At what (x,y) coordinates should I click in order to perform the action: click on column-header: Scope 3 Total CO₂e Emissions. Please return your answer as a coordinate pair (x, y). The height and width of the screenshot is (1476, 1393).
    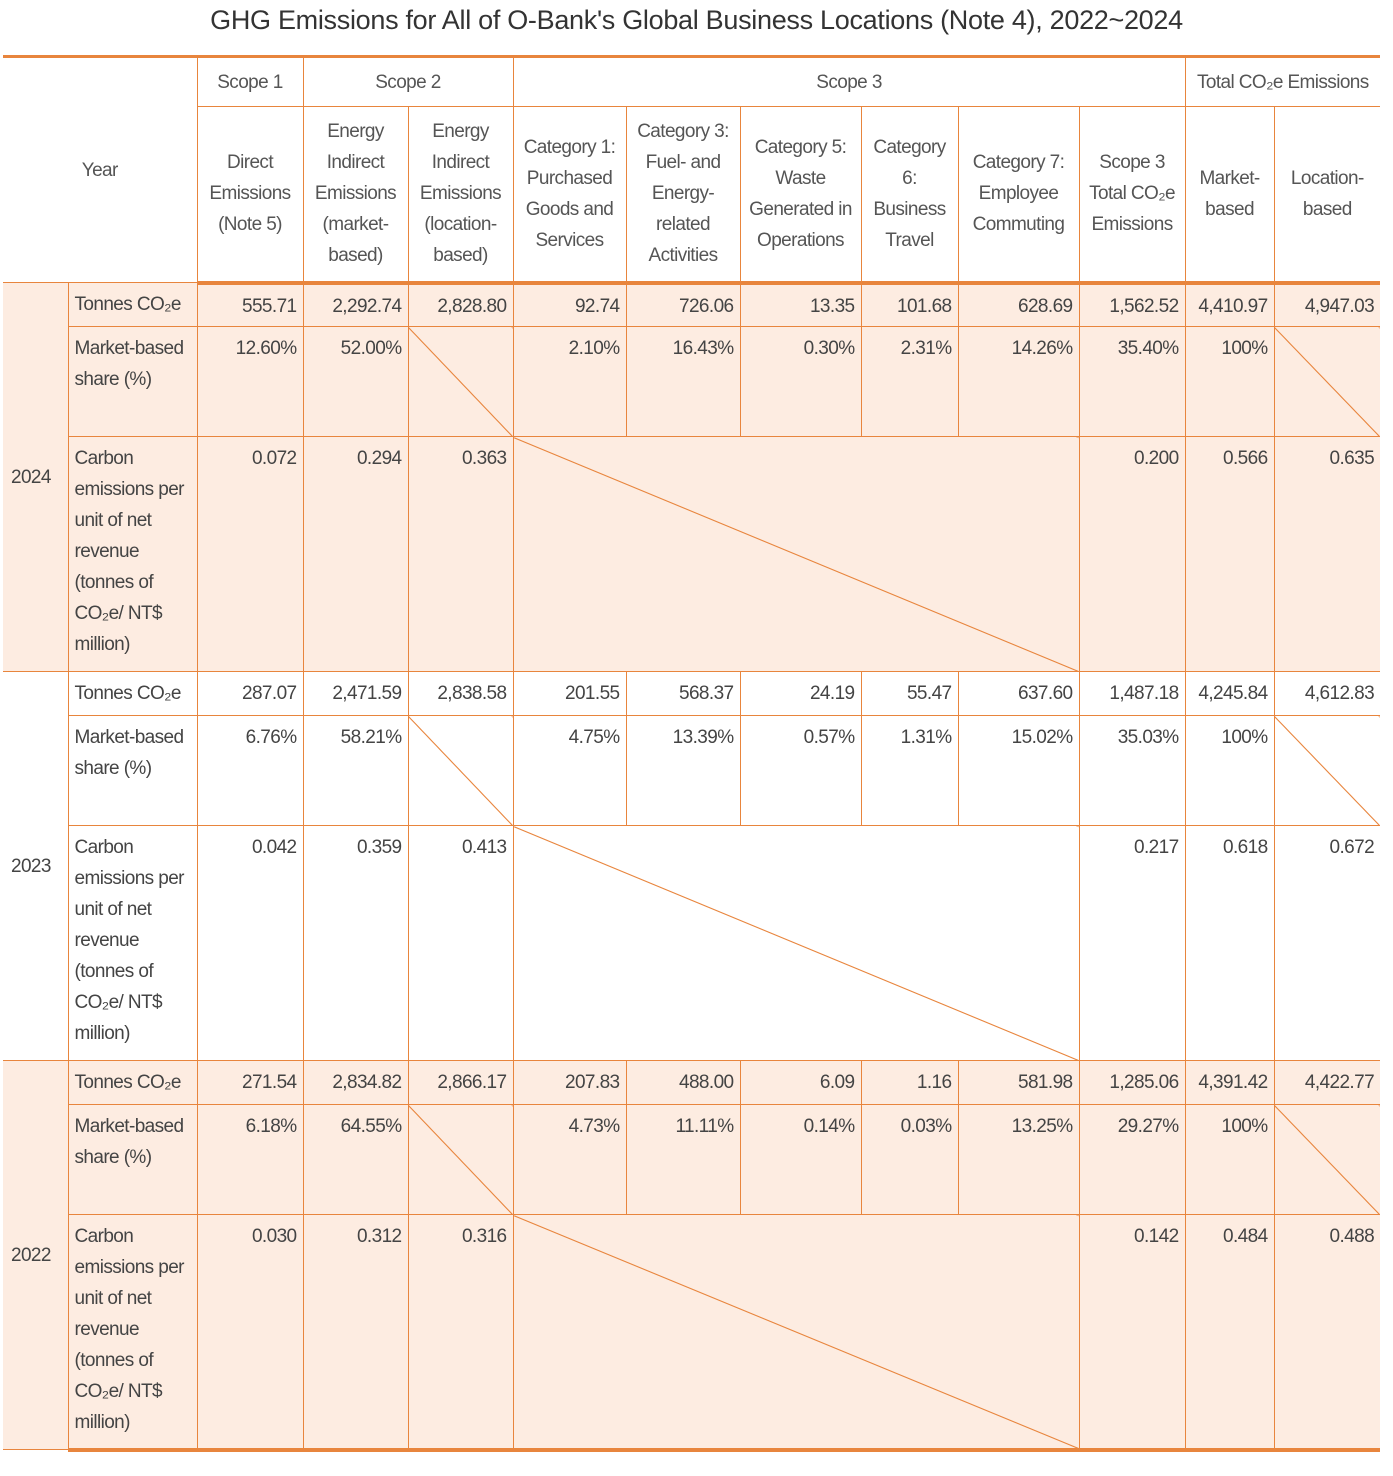
    Looking at the image, I should click on (1132, 195).